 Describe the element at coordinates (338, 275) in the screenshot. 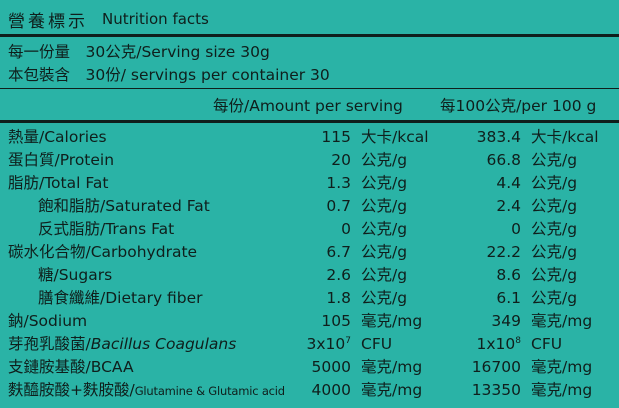

I see `per-serving-value: 2.6` at that location.